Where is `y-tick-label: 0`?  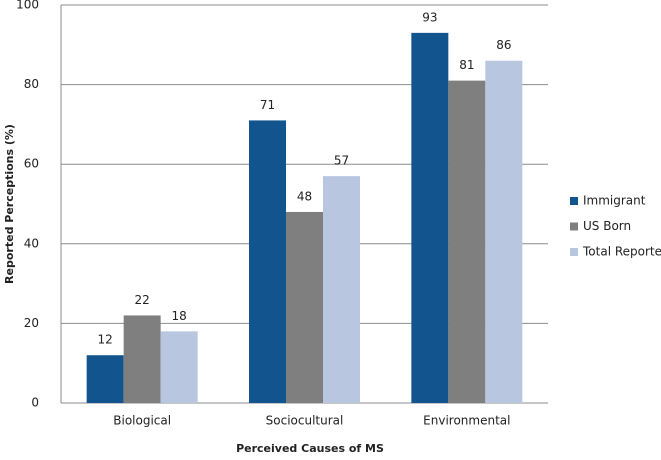
y-tick-label: 0 is located at coordinates (35, 403).